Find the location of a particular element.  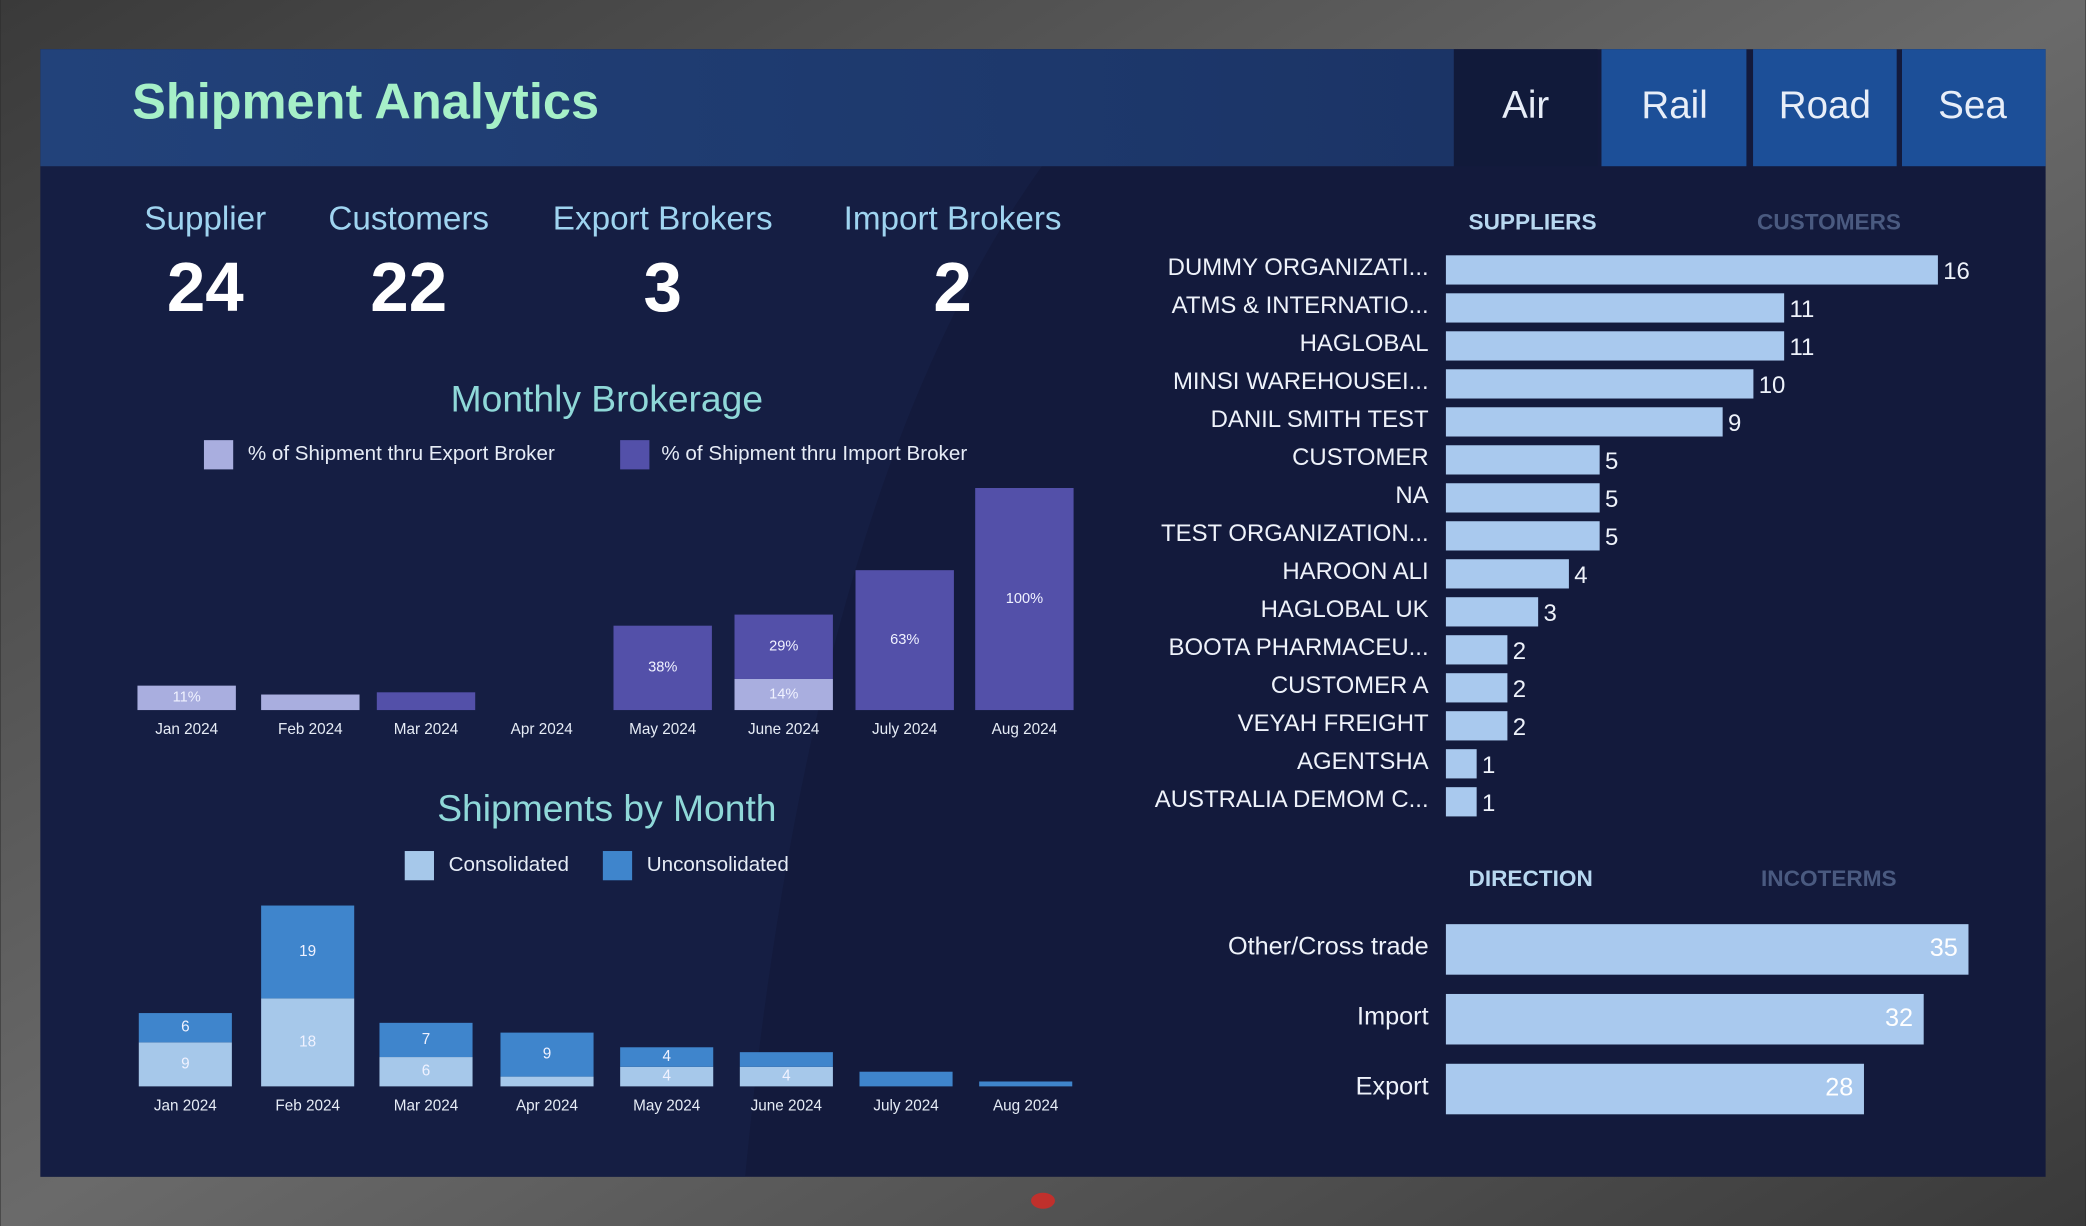

tab: Sea is located at coordinates (1972, 105).